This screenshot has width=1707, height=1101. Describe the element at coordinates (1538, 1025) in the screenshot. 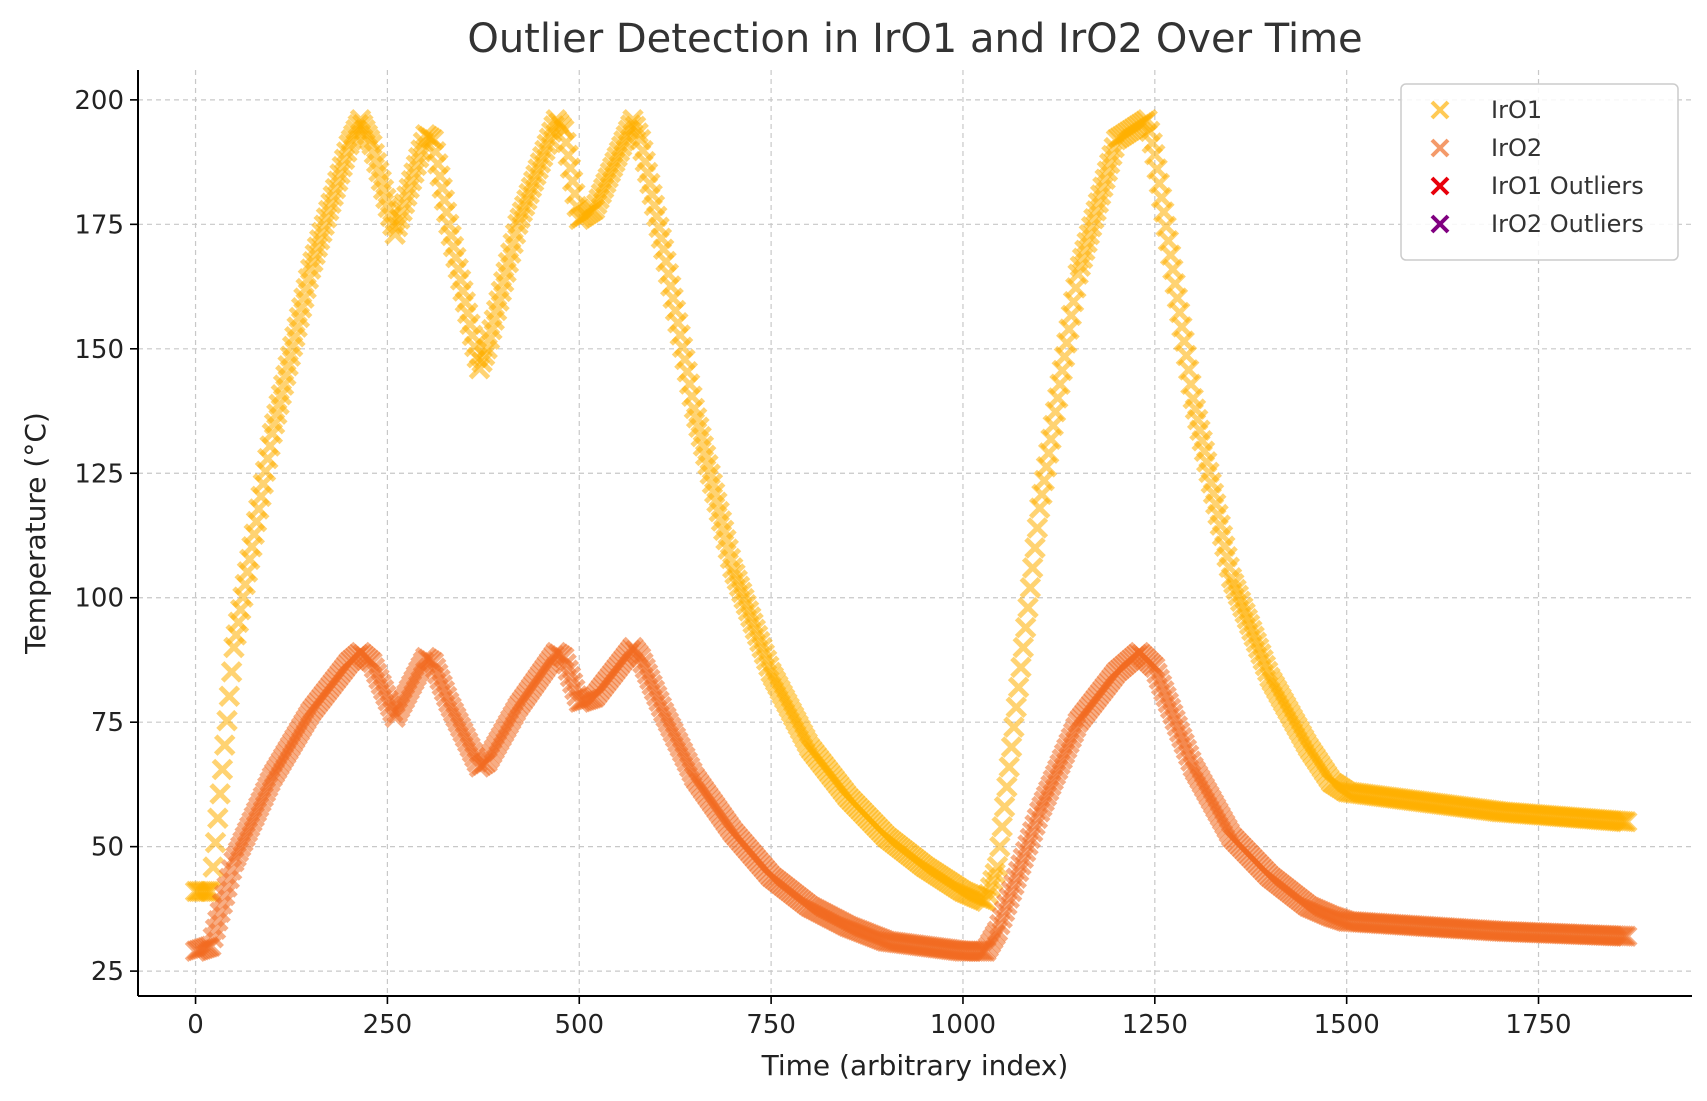

I see `x-tick-label: 1750` at that location.